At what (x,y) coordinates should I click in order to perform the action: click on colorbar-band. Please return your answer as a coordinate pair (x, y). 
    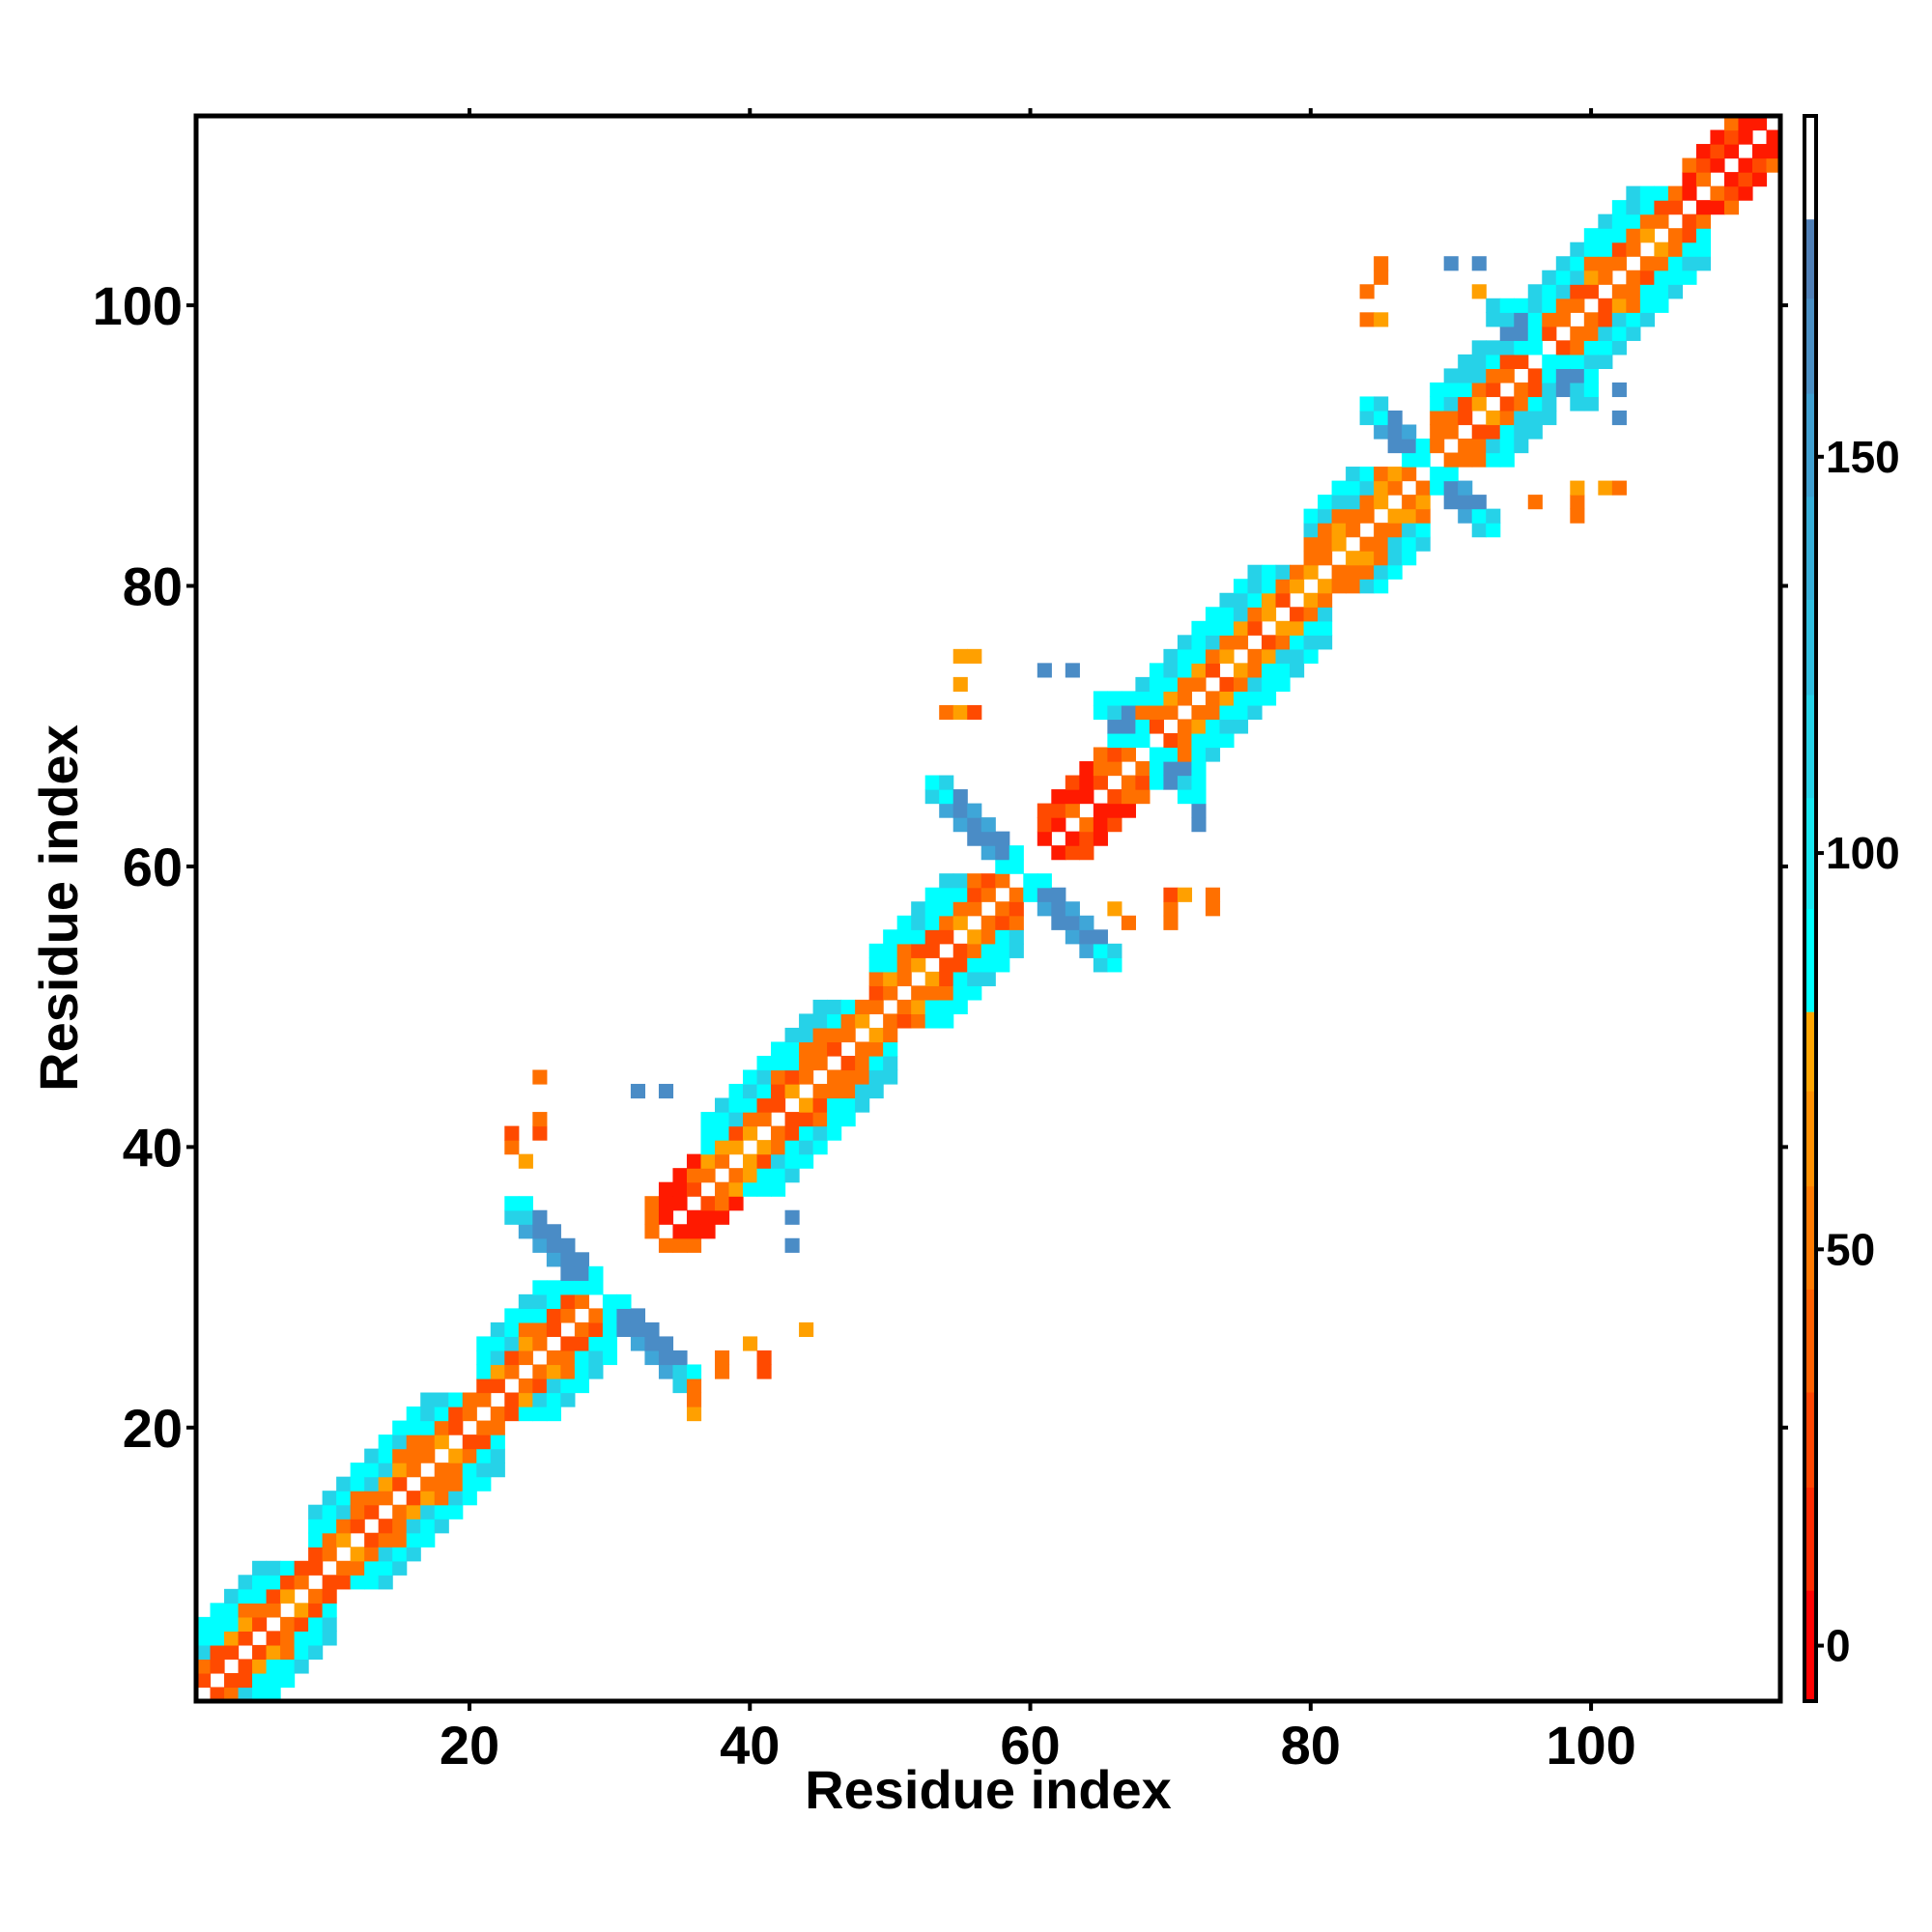
    Looking at the image, I should click on (1810, 258).